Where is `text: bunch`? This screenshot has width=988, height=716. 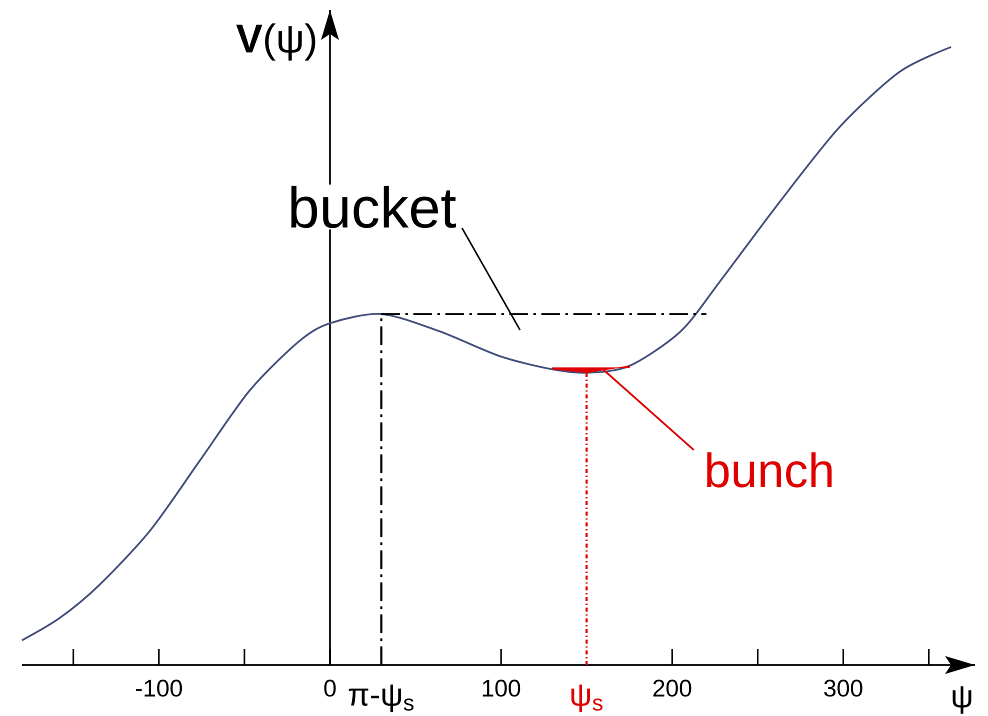
text: bunch is located at coordinates (769, 470).